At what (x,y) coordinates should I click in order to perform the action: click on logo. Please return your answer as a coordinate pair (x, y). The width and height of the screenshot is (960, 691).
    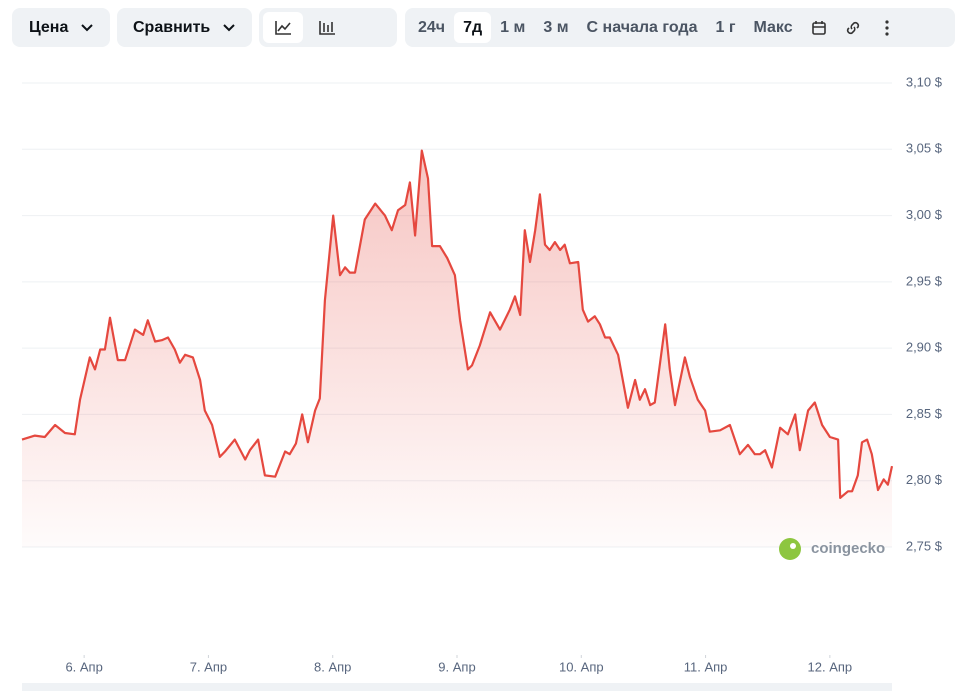
    Looking at the image, I should click on (790, 549).